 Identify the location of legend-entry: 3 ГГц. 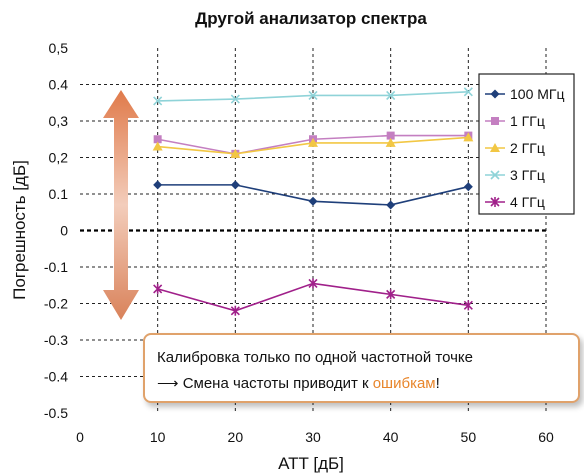
(515, 175).